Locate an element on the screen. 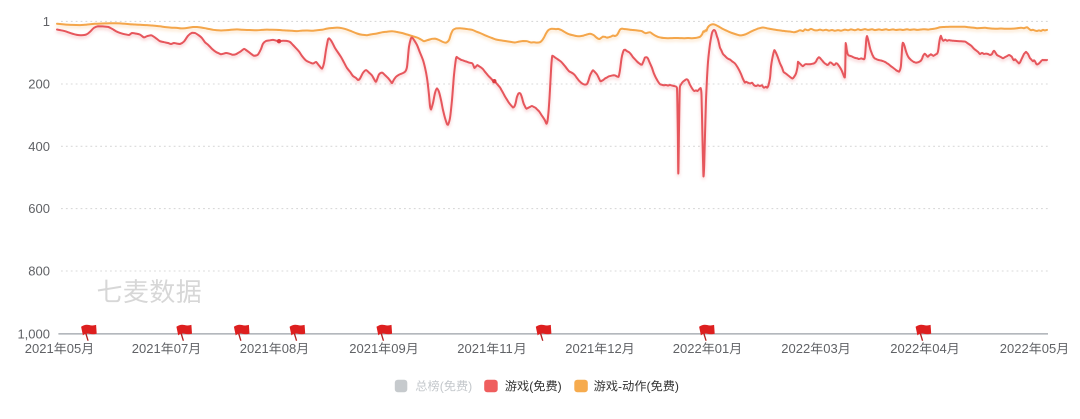 This screenshot has height=419, width=1080. svg-text: 11 is located at coordinates (505, 348).